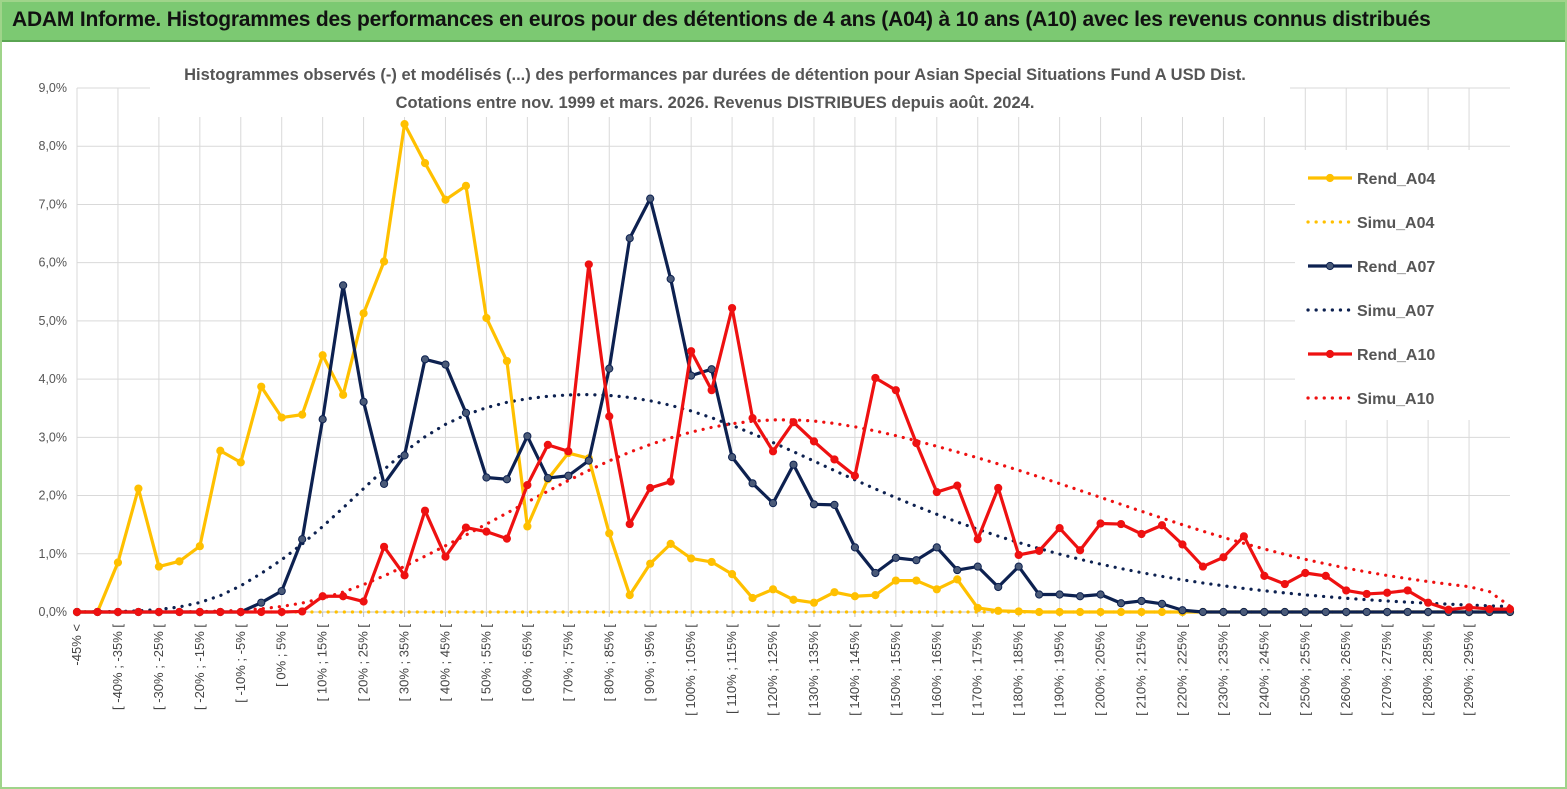 Image resolution: width=1567 pixels, height=789 pixels. Describe the element at coordinates (731, 669) in the screenshot. I see `x-tick-label: [ 110% ; 115% [` at that location.